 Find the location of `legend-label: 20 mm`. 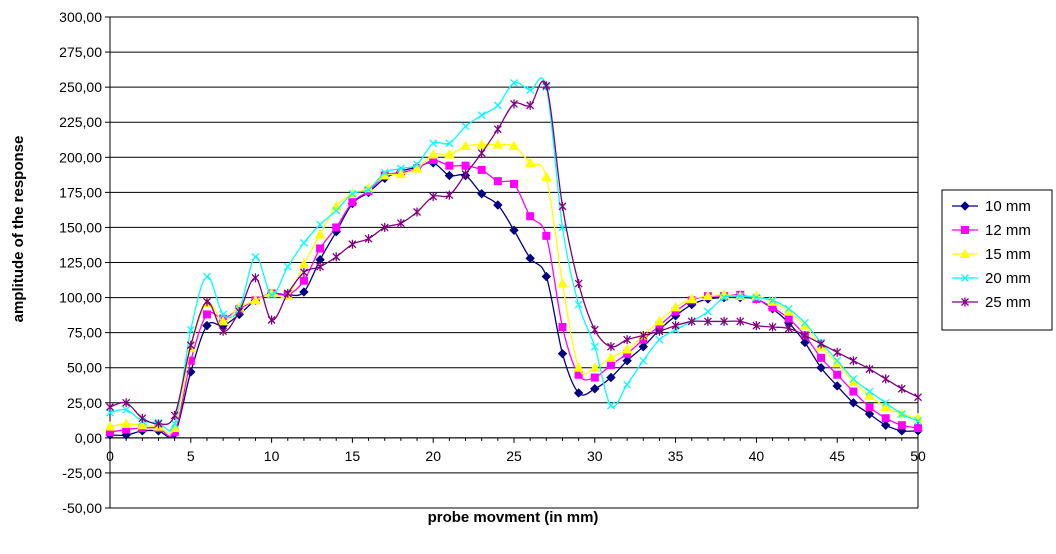

legend-label: 20 mm is located at coordinates (1008, 278).